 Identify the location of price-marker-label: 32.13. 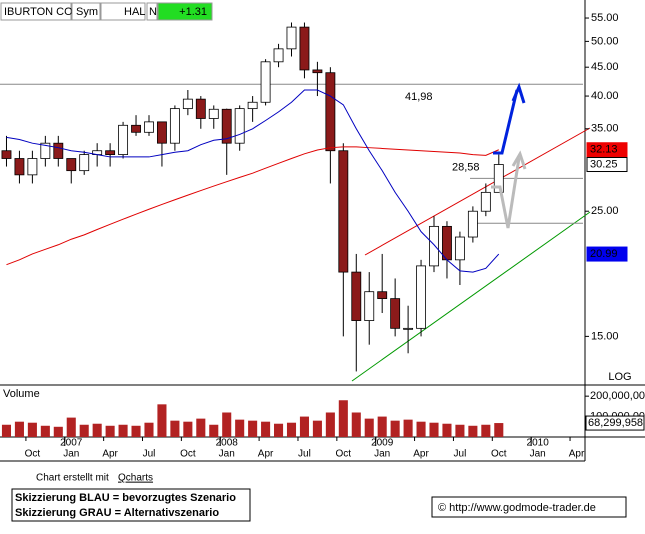
(604, 150).